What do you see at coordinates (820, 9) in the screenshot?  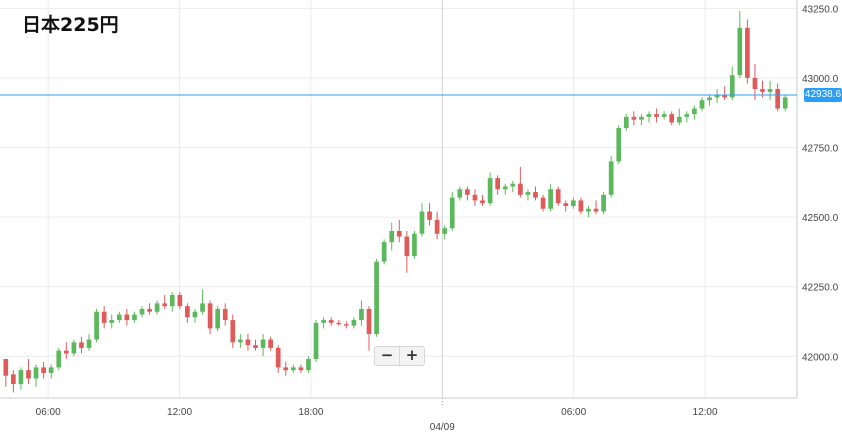 I see `y-tick-label: 43250.0` at bounding box center [820, 9].